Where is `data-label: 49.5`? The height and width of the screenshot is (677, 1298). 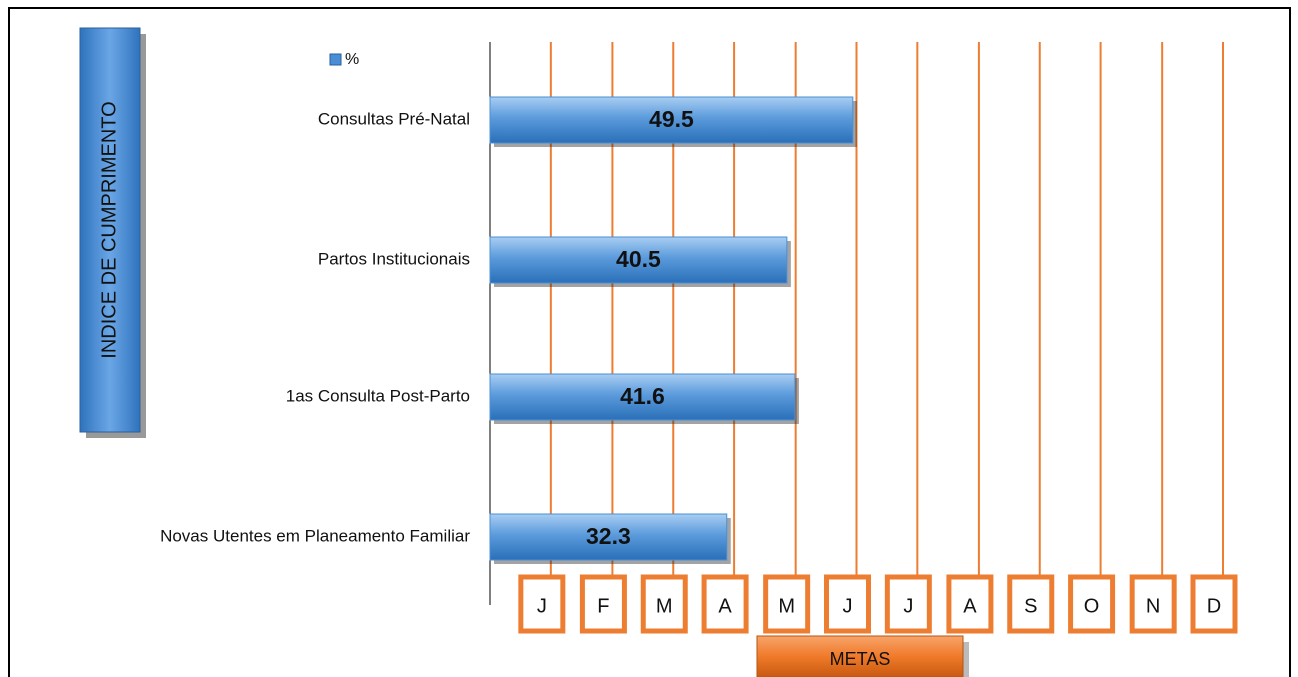
data-label: 49.5 is located at coordinates (671, 119).